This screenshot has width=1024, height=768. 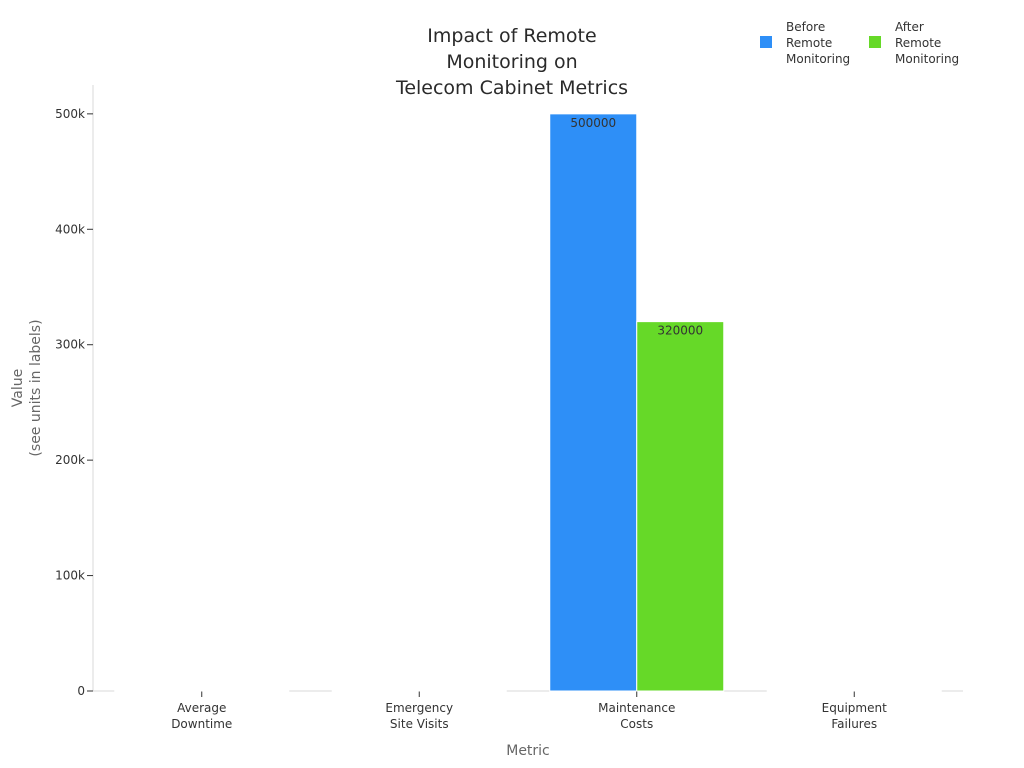 I want to click on bar-data-label: 320000, so click(x=680, y=331).